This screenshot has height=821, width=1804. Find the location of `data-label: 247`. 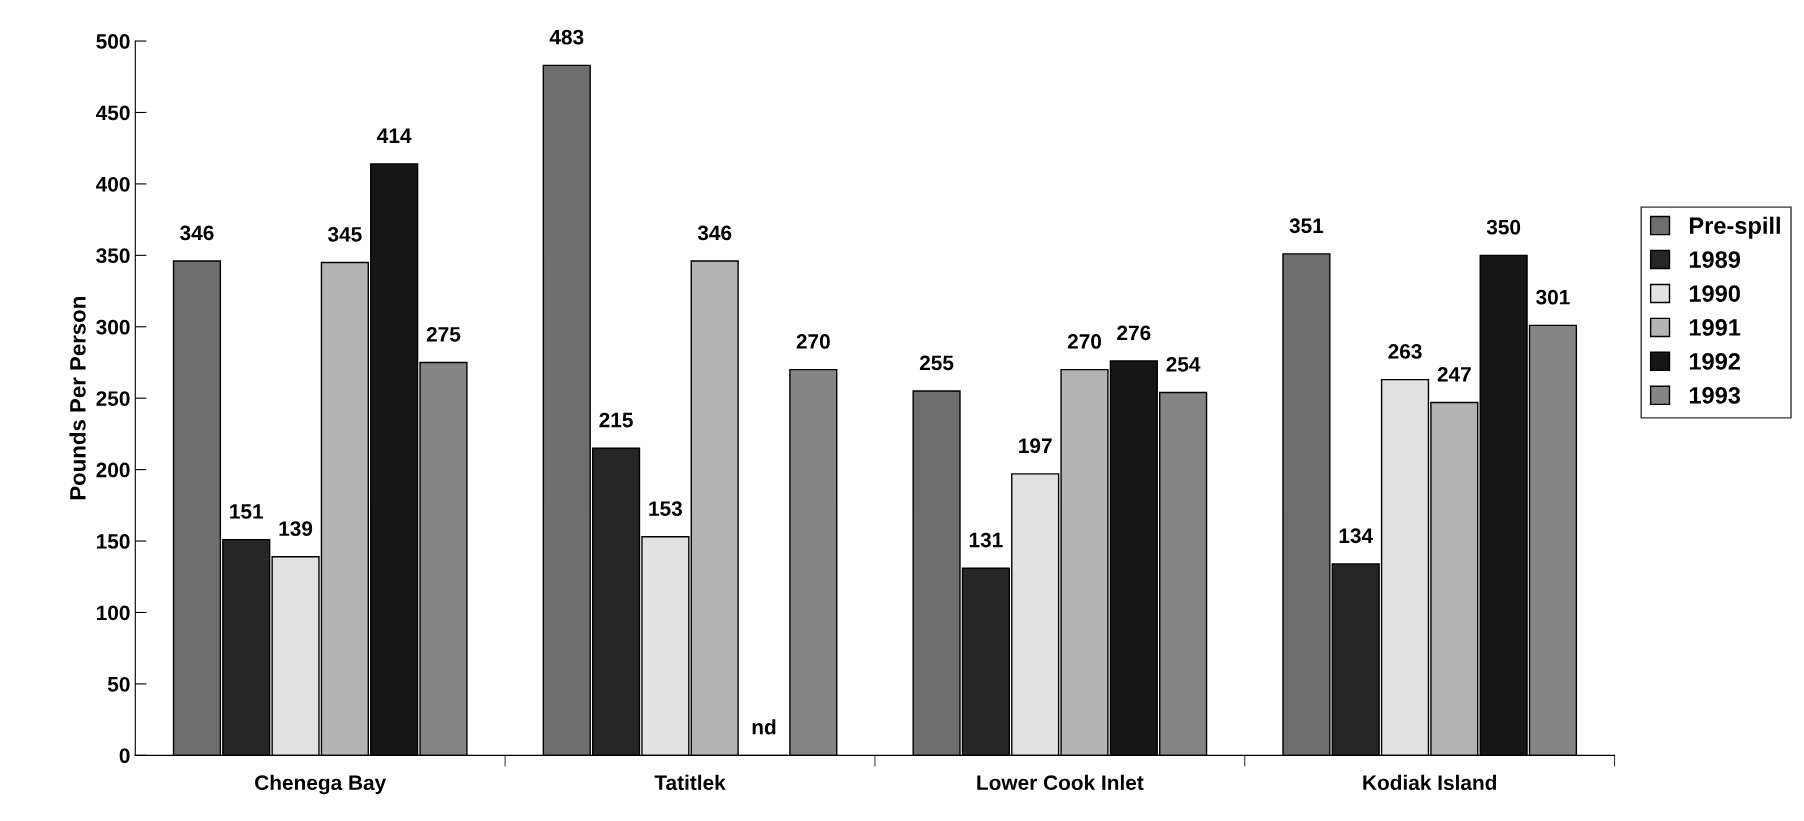

data-label: 247 is located at coordinates (1454, 374).